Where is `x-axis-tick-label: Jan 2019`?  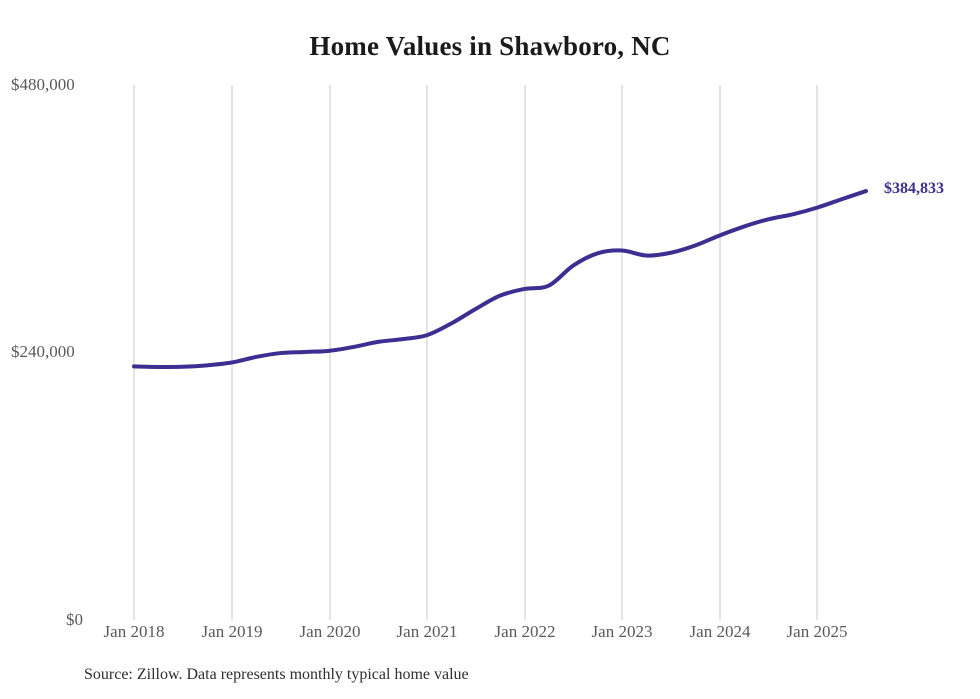
x-axis-tick-label: Jan 2019 is located at coordinates (232, 631).